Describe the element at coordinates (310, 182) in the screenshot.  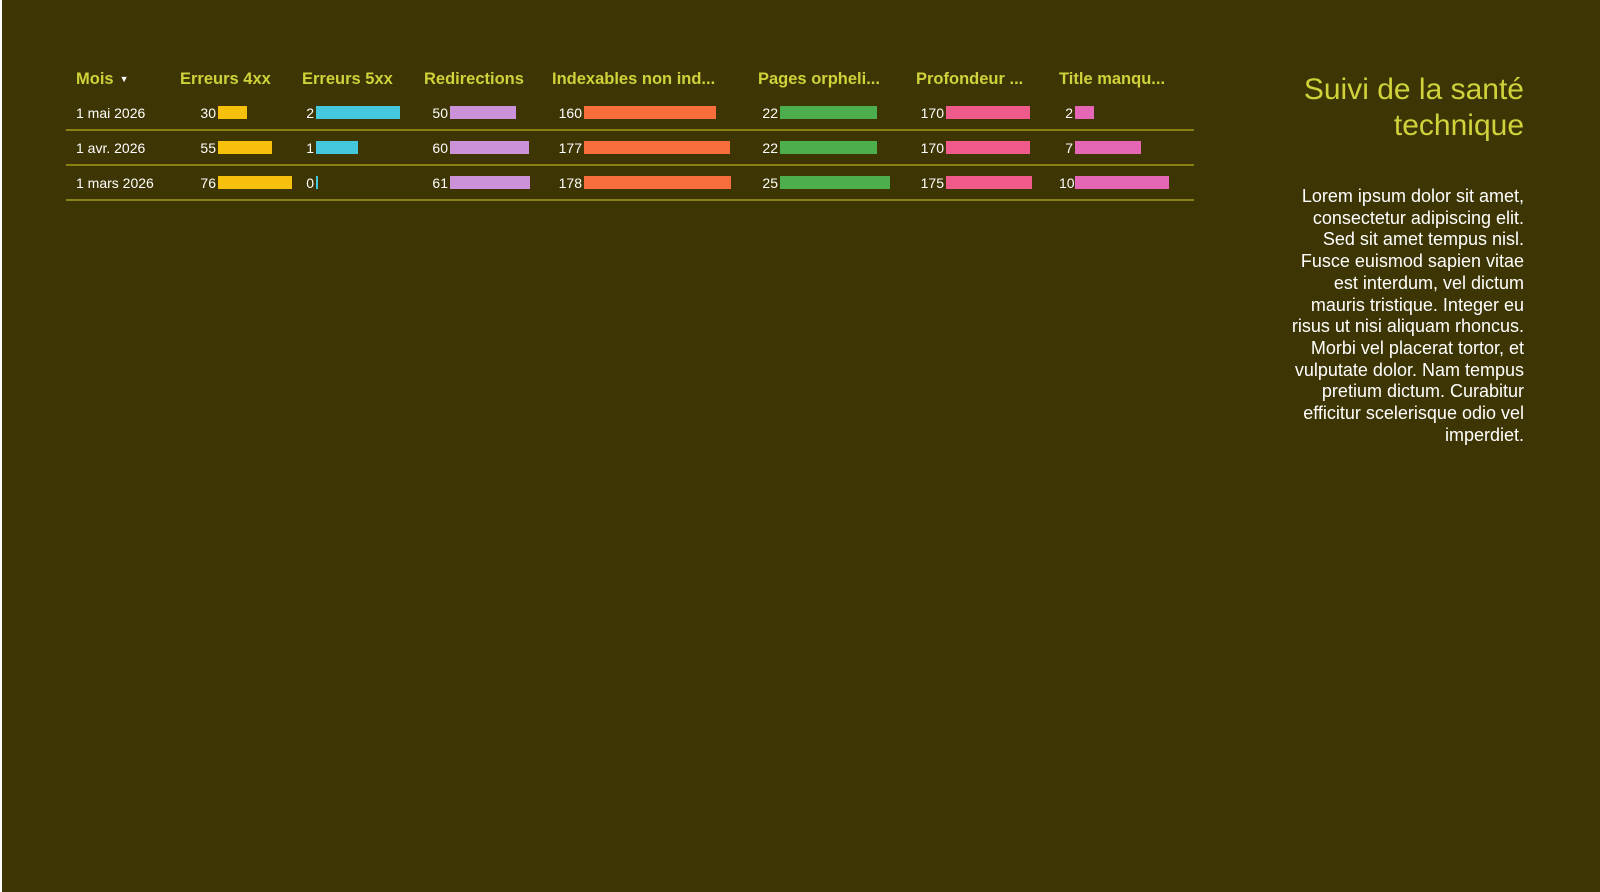
I see `data-label: 0` at that location.